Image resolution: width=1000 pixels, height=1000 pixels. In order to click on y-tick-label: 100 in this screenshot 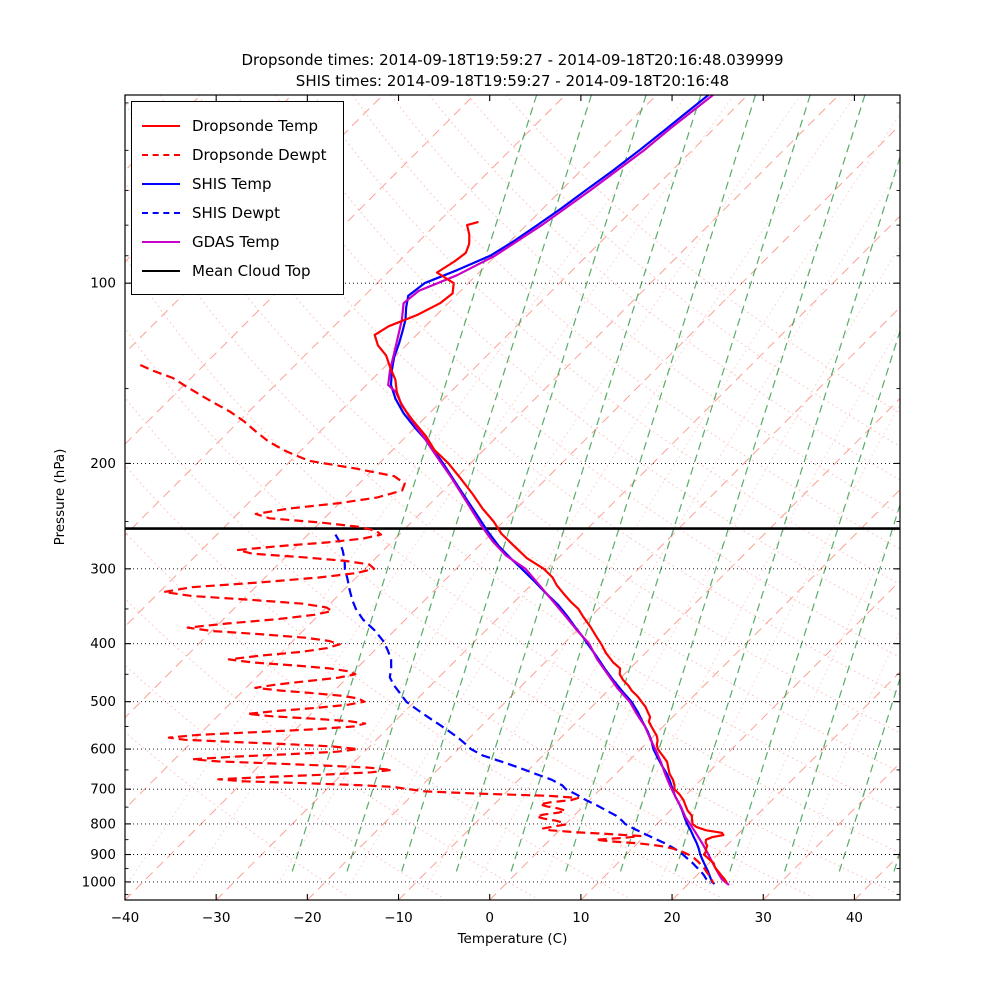, I will do `click(103, 284)`.